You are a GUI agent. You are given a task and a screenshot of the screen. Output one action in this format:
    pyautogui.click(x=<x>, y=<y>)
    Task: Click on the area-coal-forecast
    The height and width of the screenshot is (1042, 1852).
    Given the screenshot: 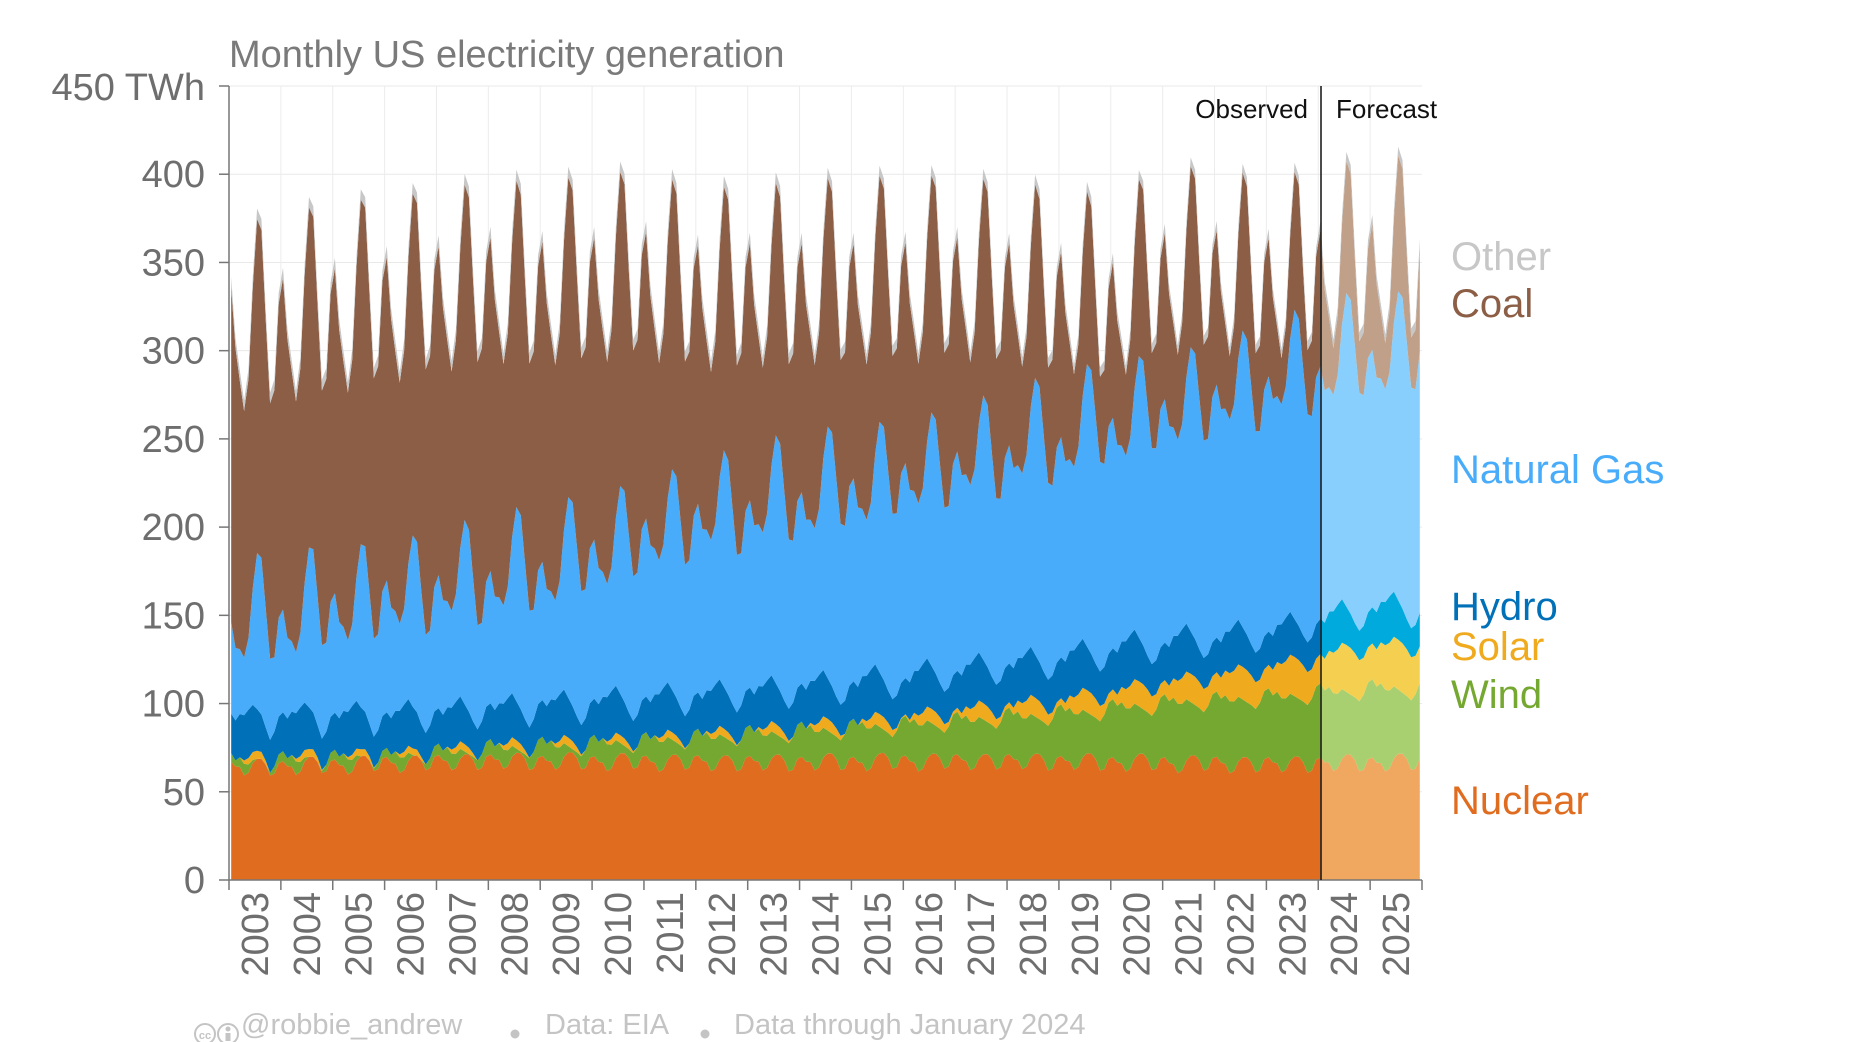 What is the action you would take?
    pyautogui.click(x=1370, y=275)
    